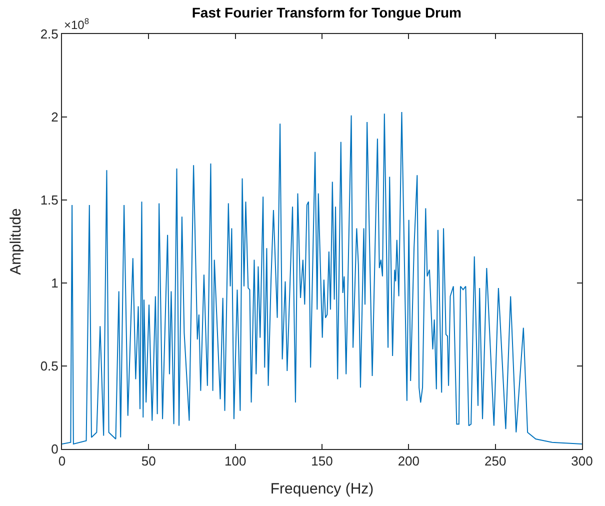 Image resolution: width=605 pixels, height=506 pixels. What do you see at coordinates (54, 283) in the screenshot?
I see `y-tick-label: 1` at bounding box center [54, 283].